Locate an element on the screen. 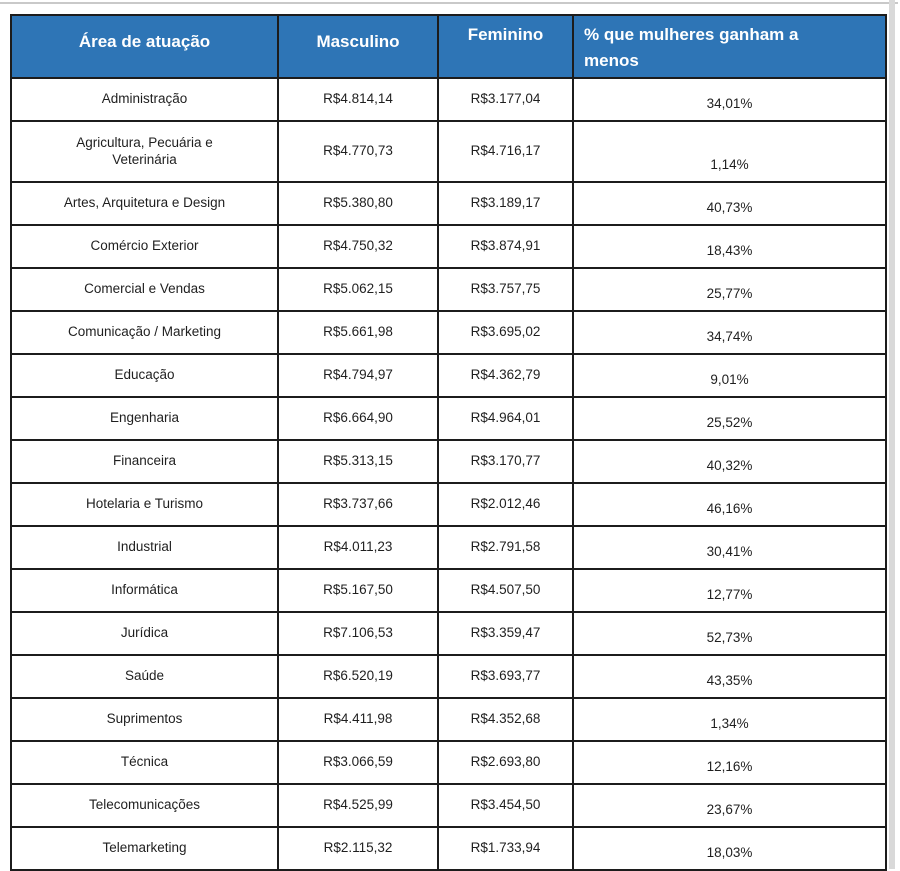 The width and height of the screenshot is (900, 871). pct-cell: 25,52% is located at coordinates (729, 418).